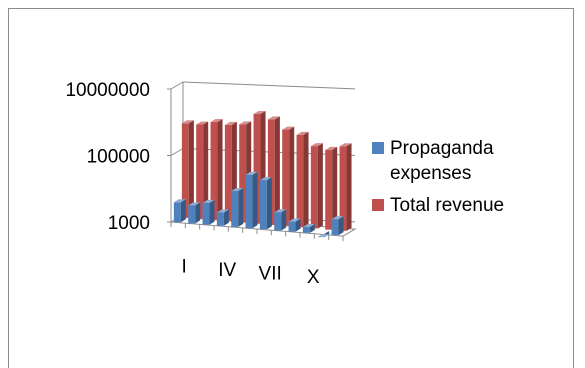  I want to click on plot-area, so click(263, 159).